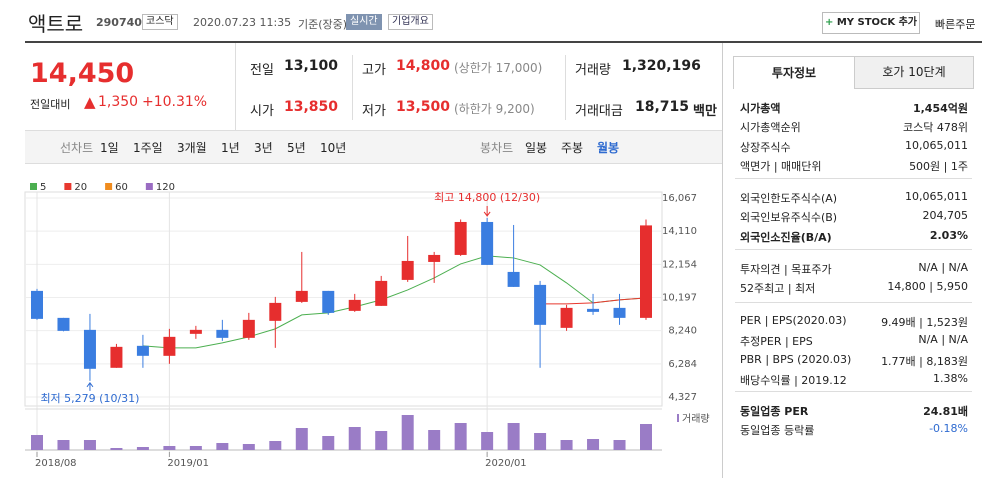 The width and height of the screenshot is (1000, 478). Describe the element at coordinates (296, 148) in the screenshot. I see `line-tab: 5년` at that location.